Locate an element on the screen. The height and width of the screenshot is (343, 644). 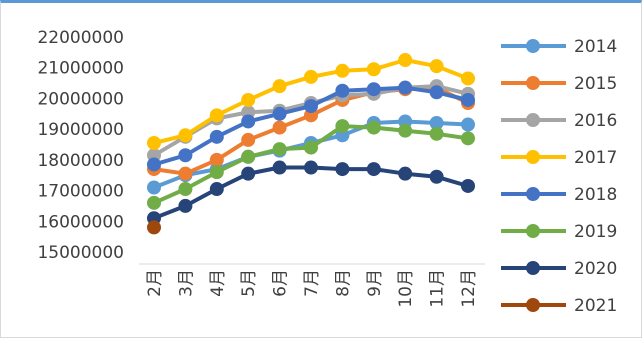
y-tick-label: 16000000 is located at coordinates (80, 222).